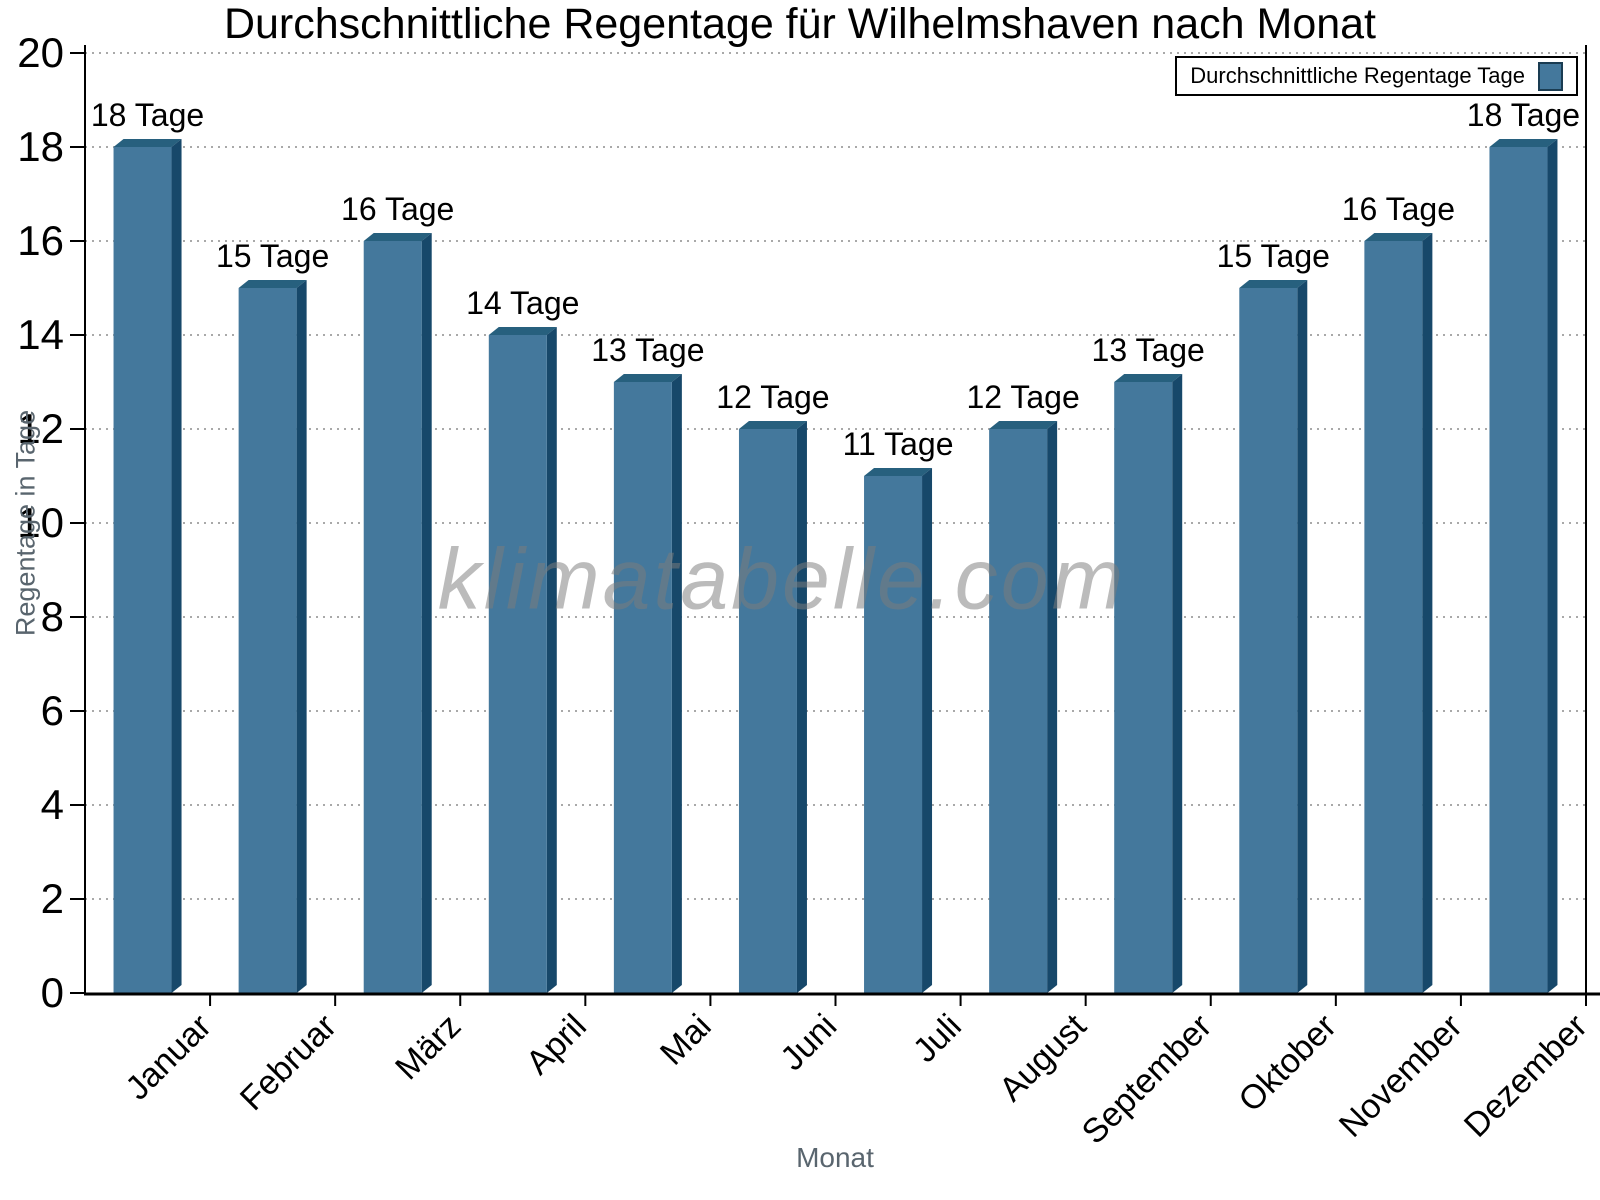 The height and width of the screenshot is (1200, 1600). Describe the element at coordinates (147, 143) in the screenshot. I see `bar-januar-top-face` at that location.